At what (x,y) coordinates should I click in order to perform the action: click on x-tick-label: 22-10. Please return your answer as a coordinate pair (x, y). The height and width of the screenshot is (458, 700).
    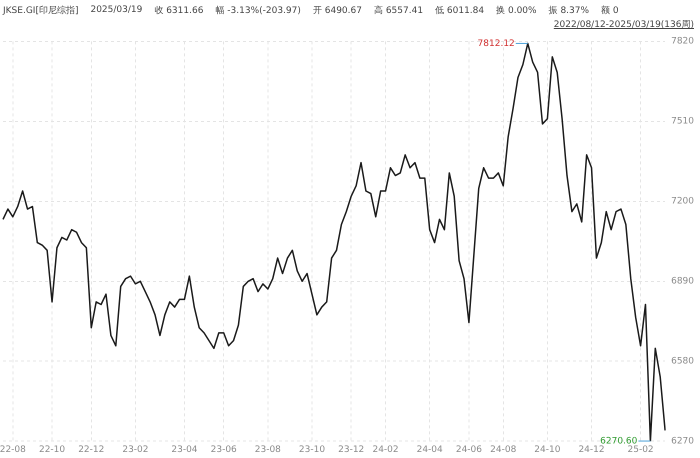
    Looking at the image, I should click on (52, 449).